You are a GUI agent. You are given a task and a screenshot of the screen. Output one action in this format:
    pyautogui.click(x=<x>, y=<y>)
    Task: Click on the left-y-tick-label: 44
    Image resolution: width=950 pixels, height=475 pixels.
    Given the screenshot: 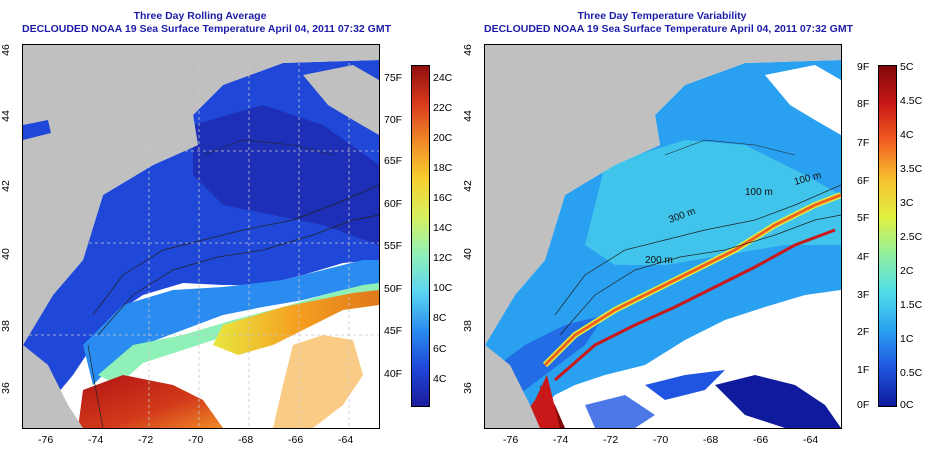 What is the action you would take?
    pyautogui.click(x=6, y=116)
    